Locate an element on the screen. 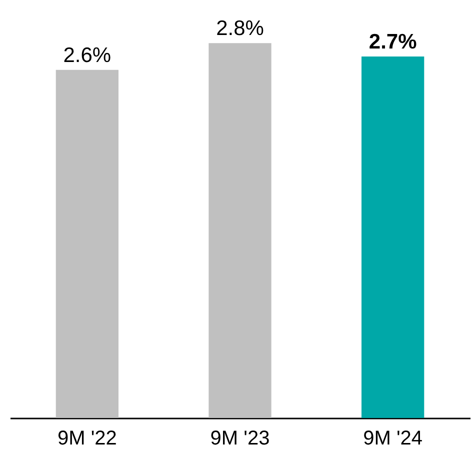  data-label: 2.7% is located at coordinates (393, 42).